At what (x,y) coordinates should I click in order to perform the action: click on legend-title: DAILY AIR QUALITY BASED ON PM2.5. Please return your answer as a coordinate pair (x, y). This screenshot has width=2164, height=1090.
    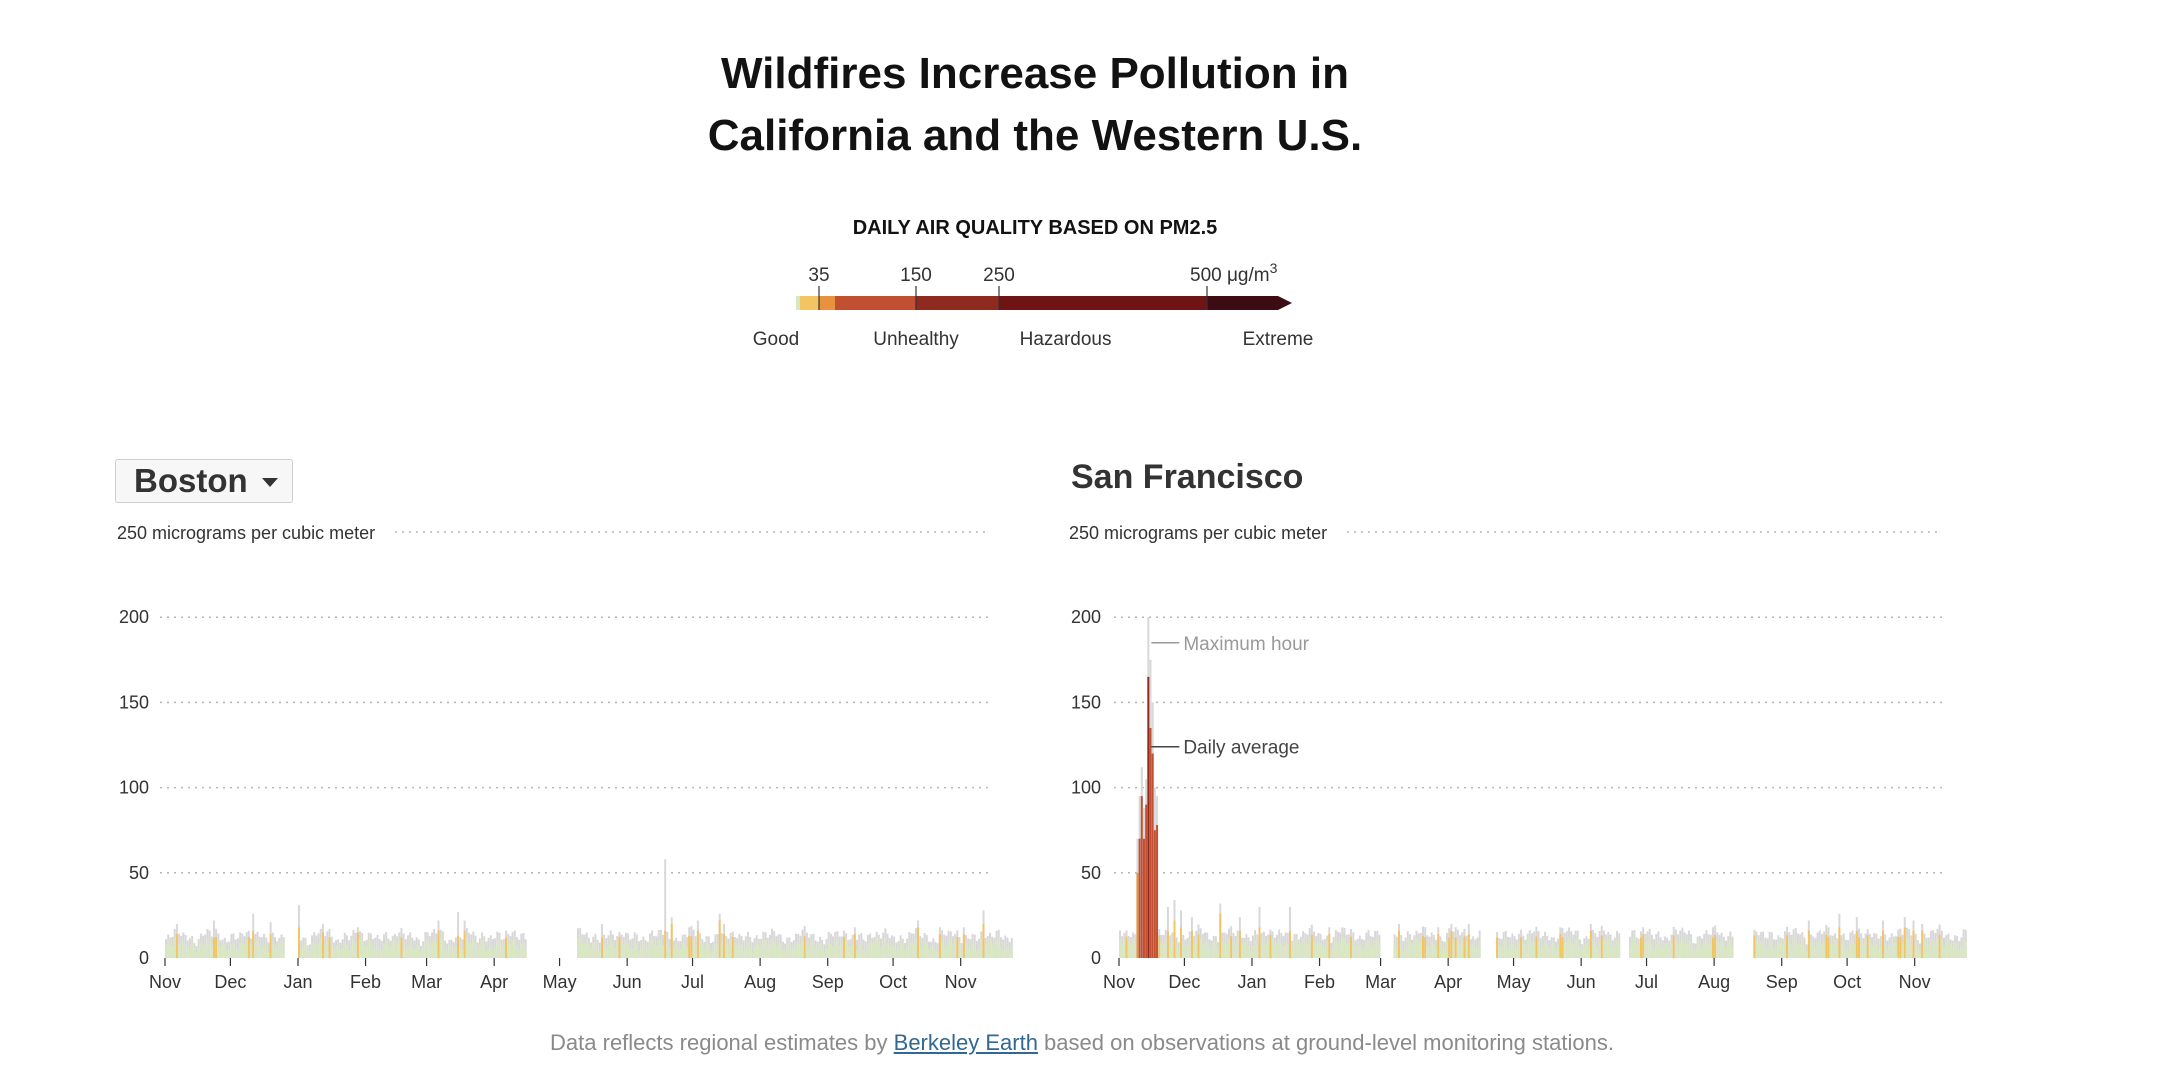
    Looking at the image, I should click on (1035, 228).